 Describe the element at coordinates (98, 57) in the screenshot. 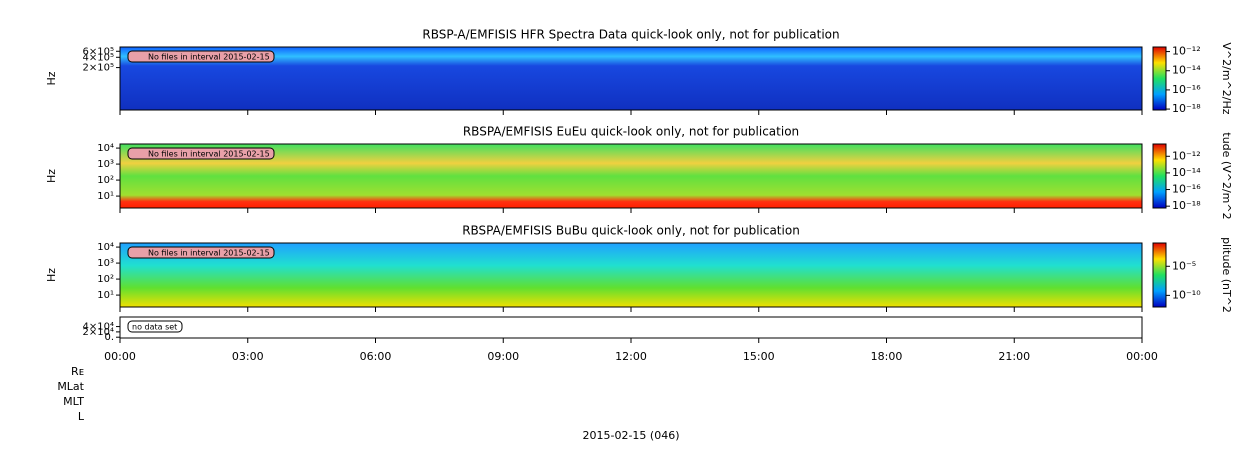

I see `y-tick-label: 4×10⁵` at that location.